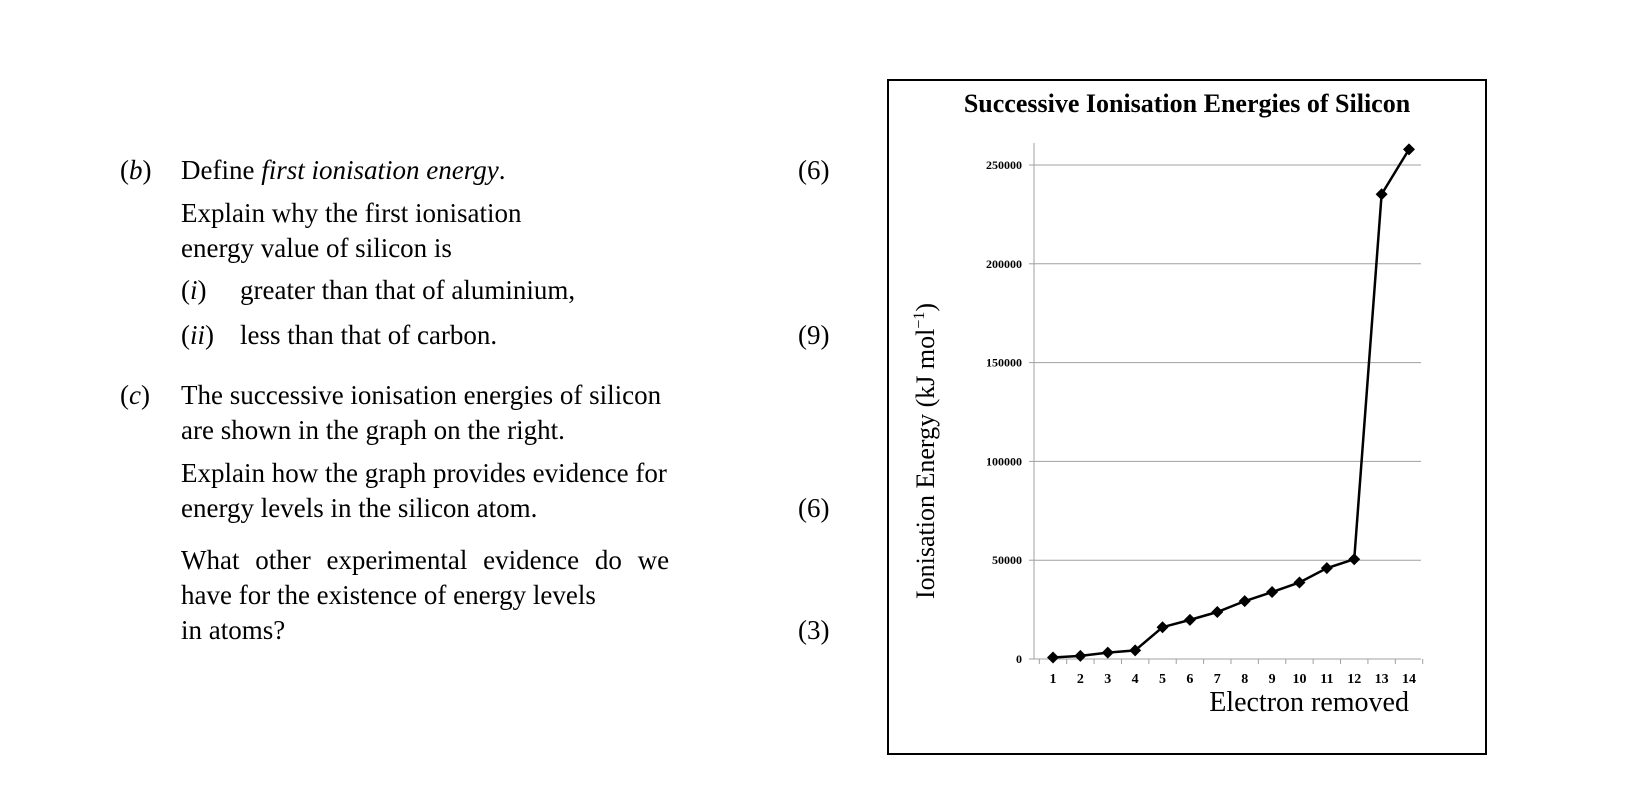 Image resolution: width=1648 pixels, height=808 pixels. Describe the element at coordinates (351, 213) in the screenshot. I see `question-b-explain-line1: Explain why the first ionisation` at that location.